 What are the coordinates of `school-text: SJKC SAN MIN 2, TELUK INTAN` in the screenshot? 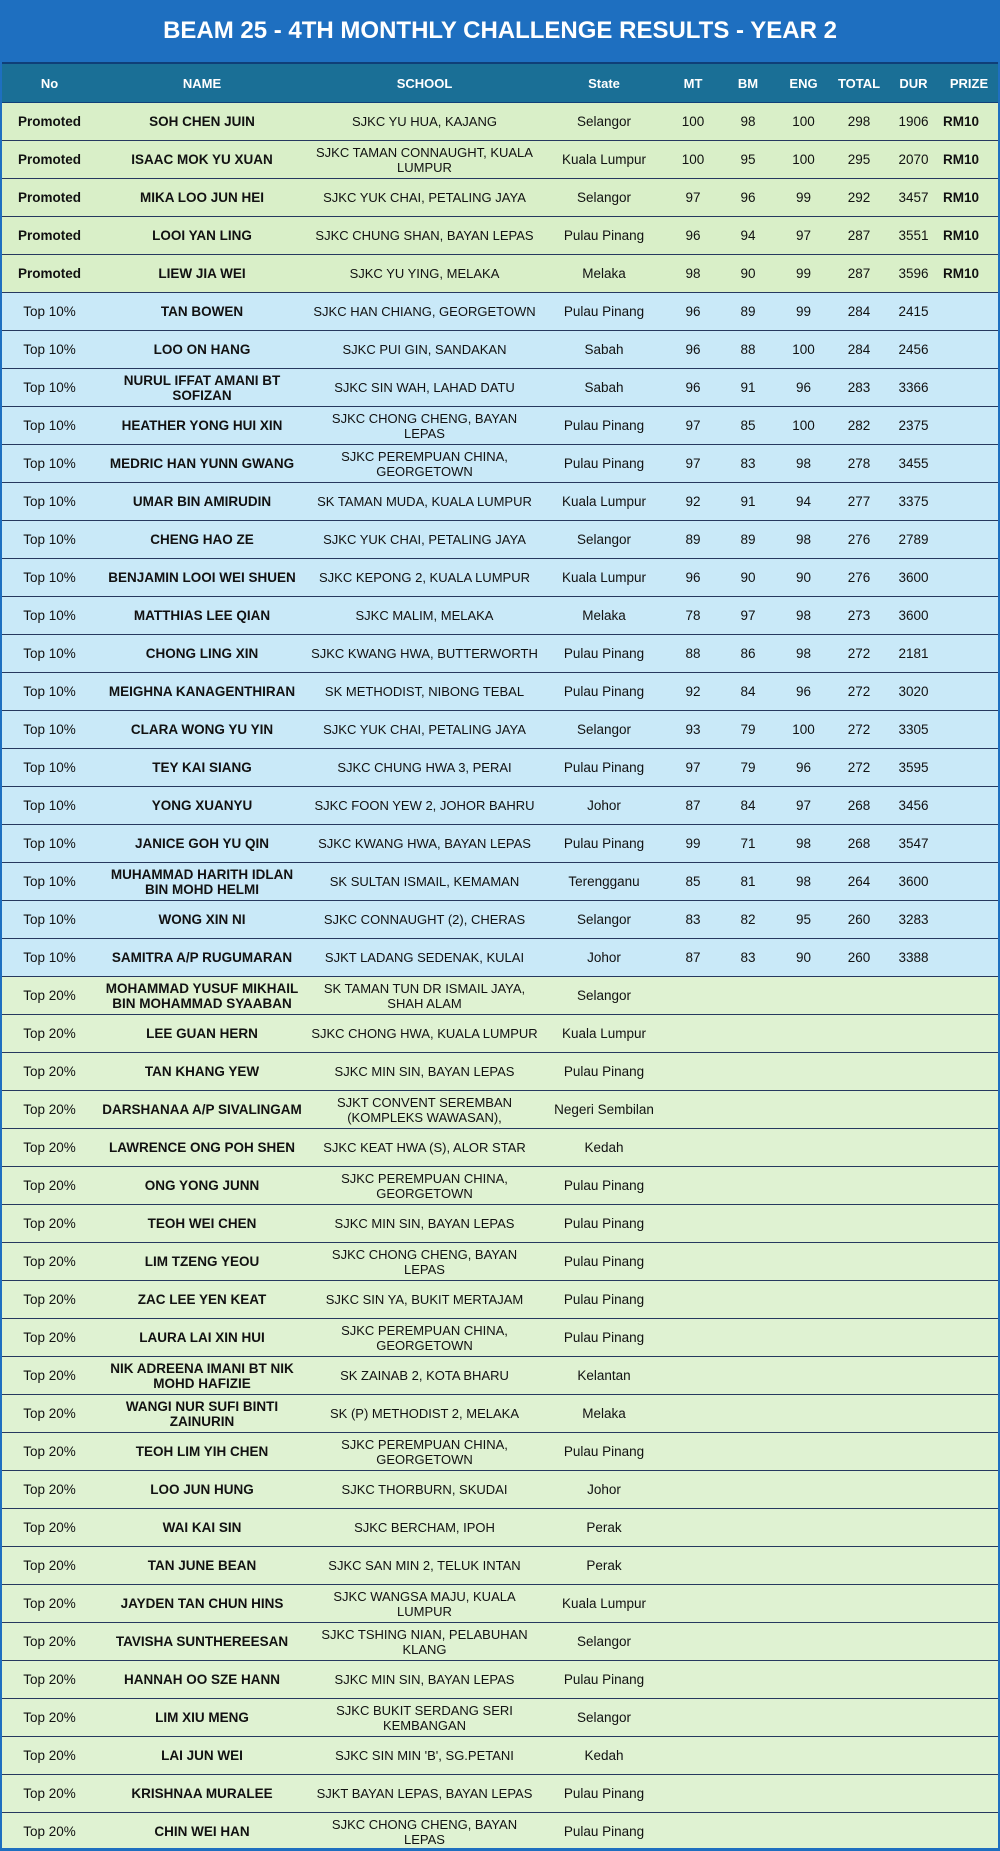 It's located at (424, 1565).